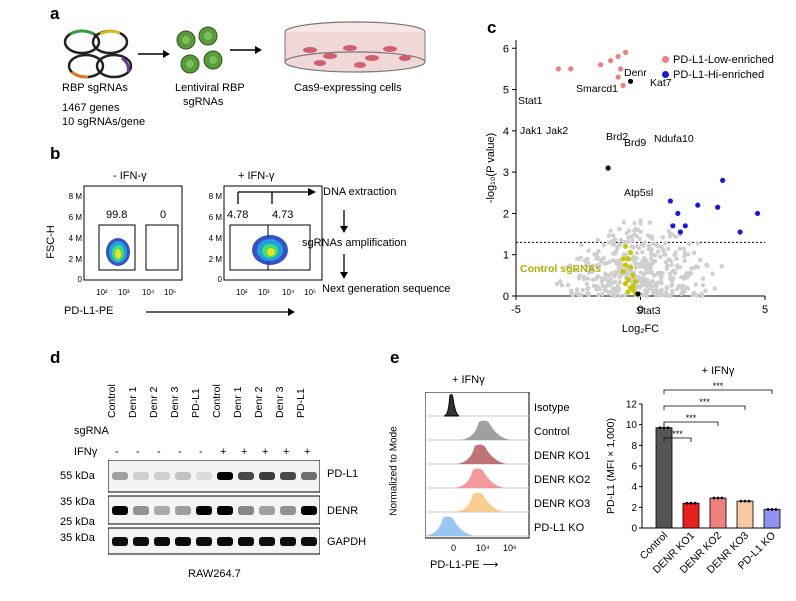 Image resolution: width=796 pixels, height=601 pixels. I want to click on y-tick-label: 4, so click(634, 487).